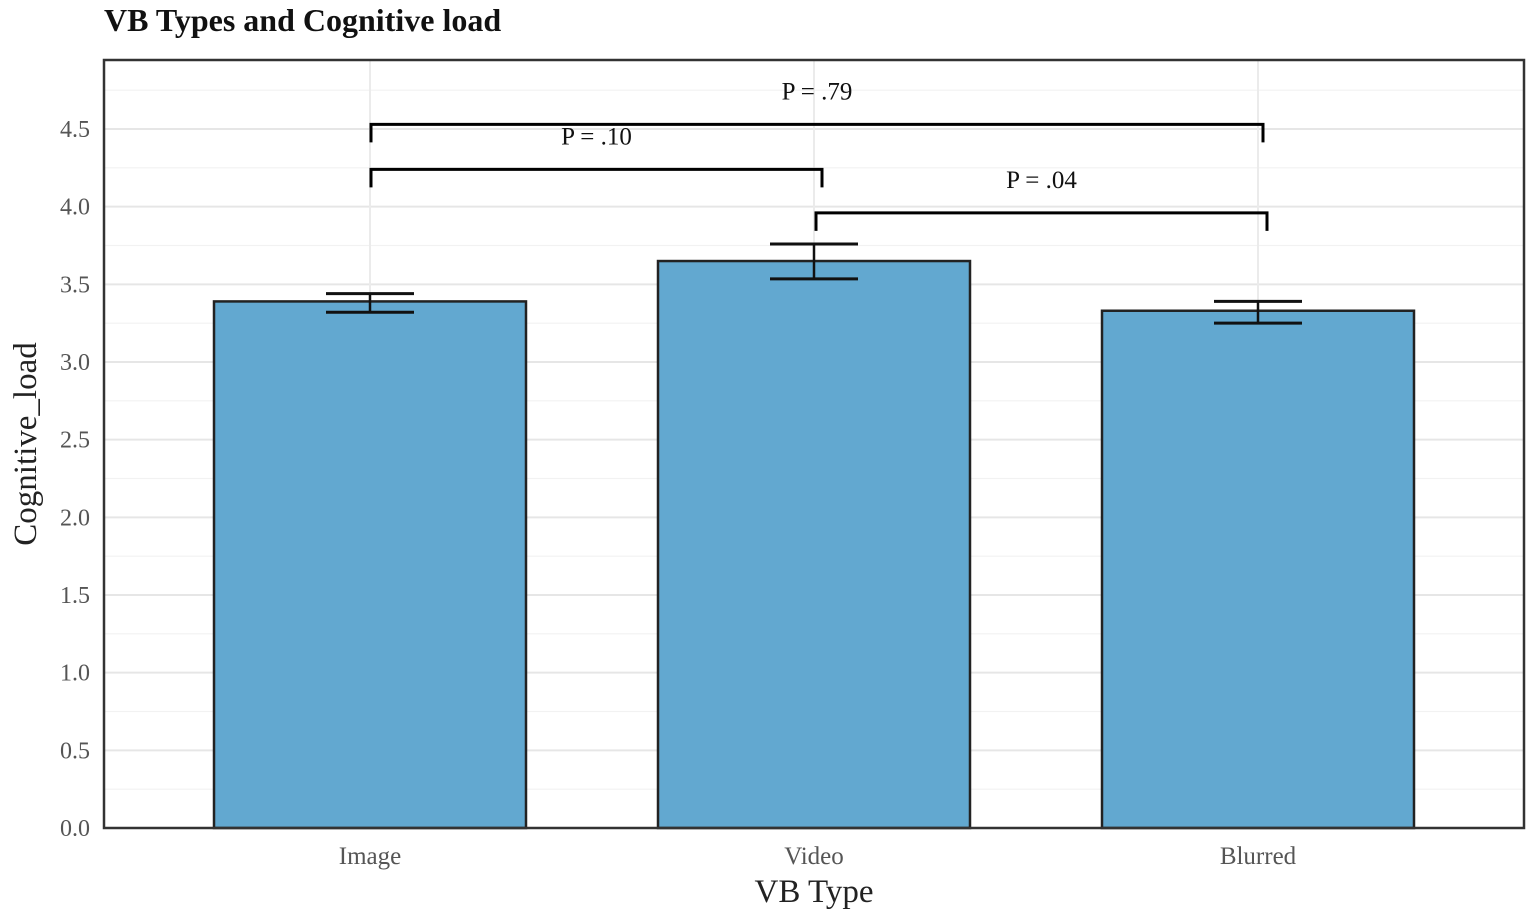  Describe the element at coordinates (303, 20) in the screenshot. I see `chart-title: VB Types and Cognitive load` at that location.